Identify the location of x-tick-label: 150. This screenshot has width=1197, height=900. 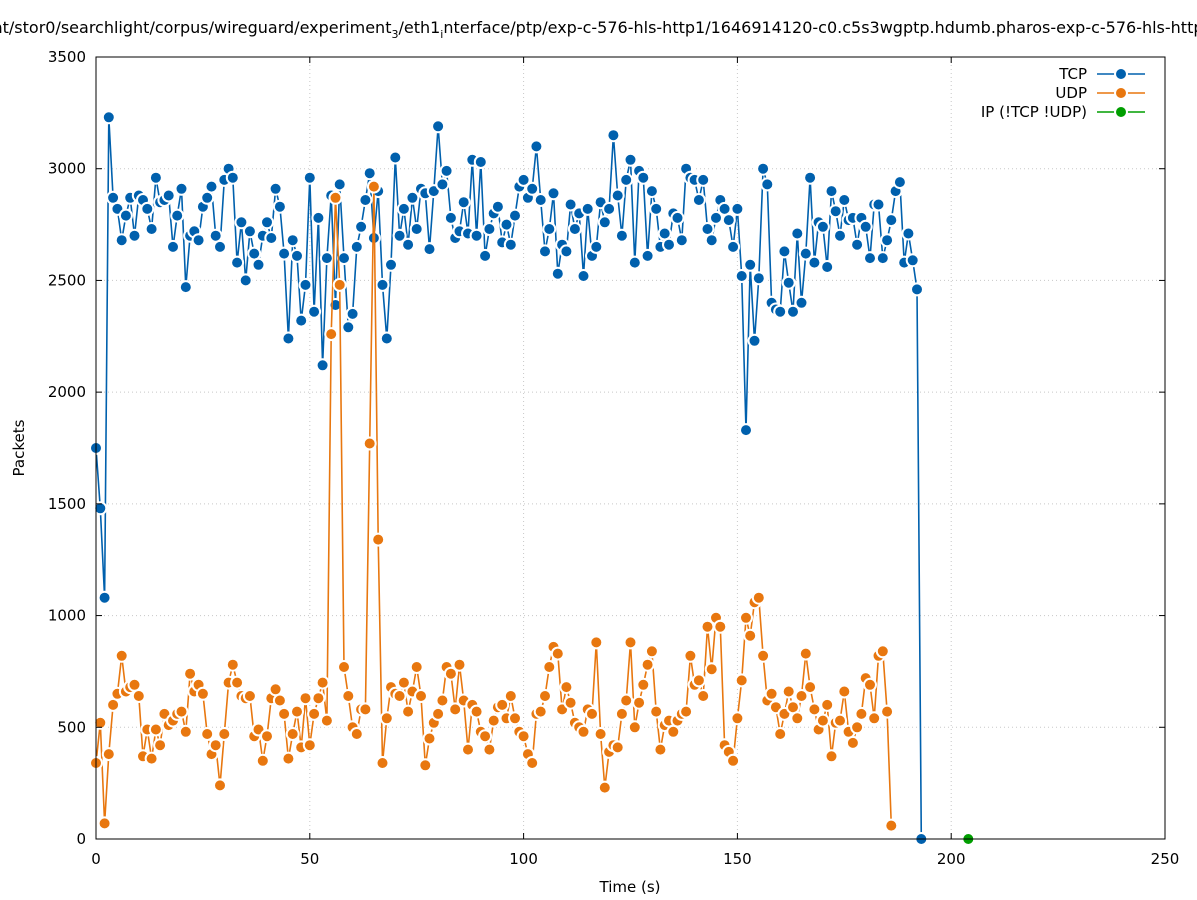
(737, 859).